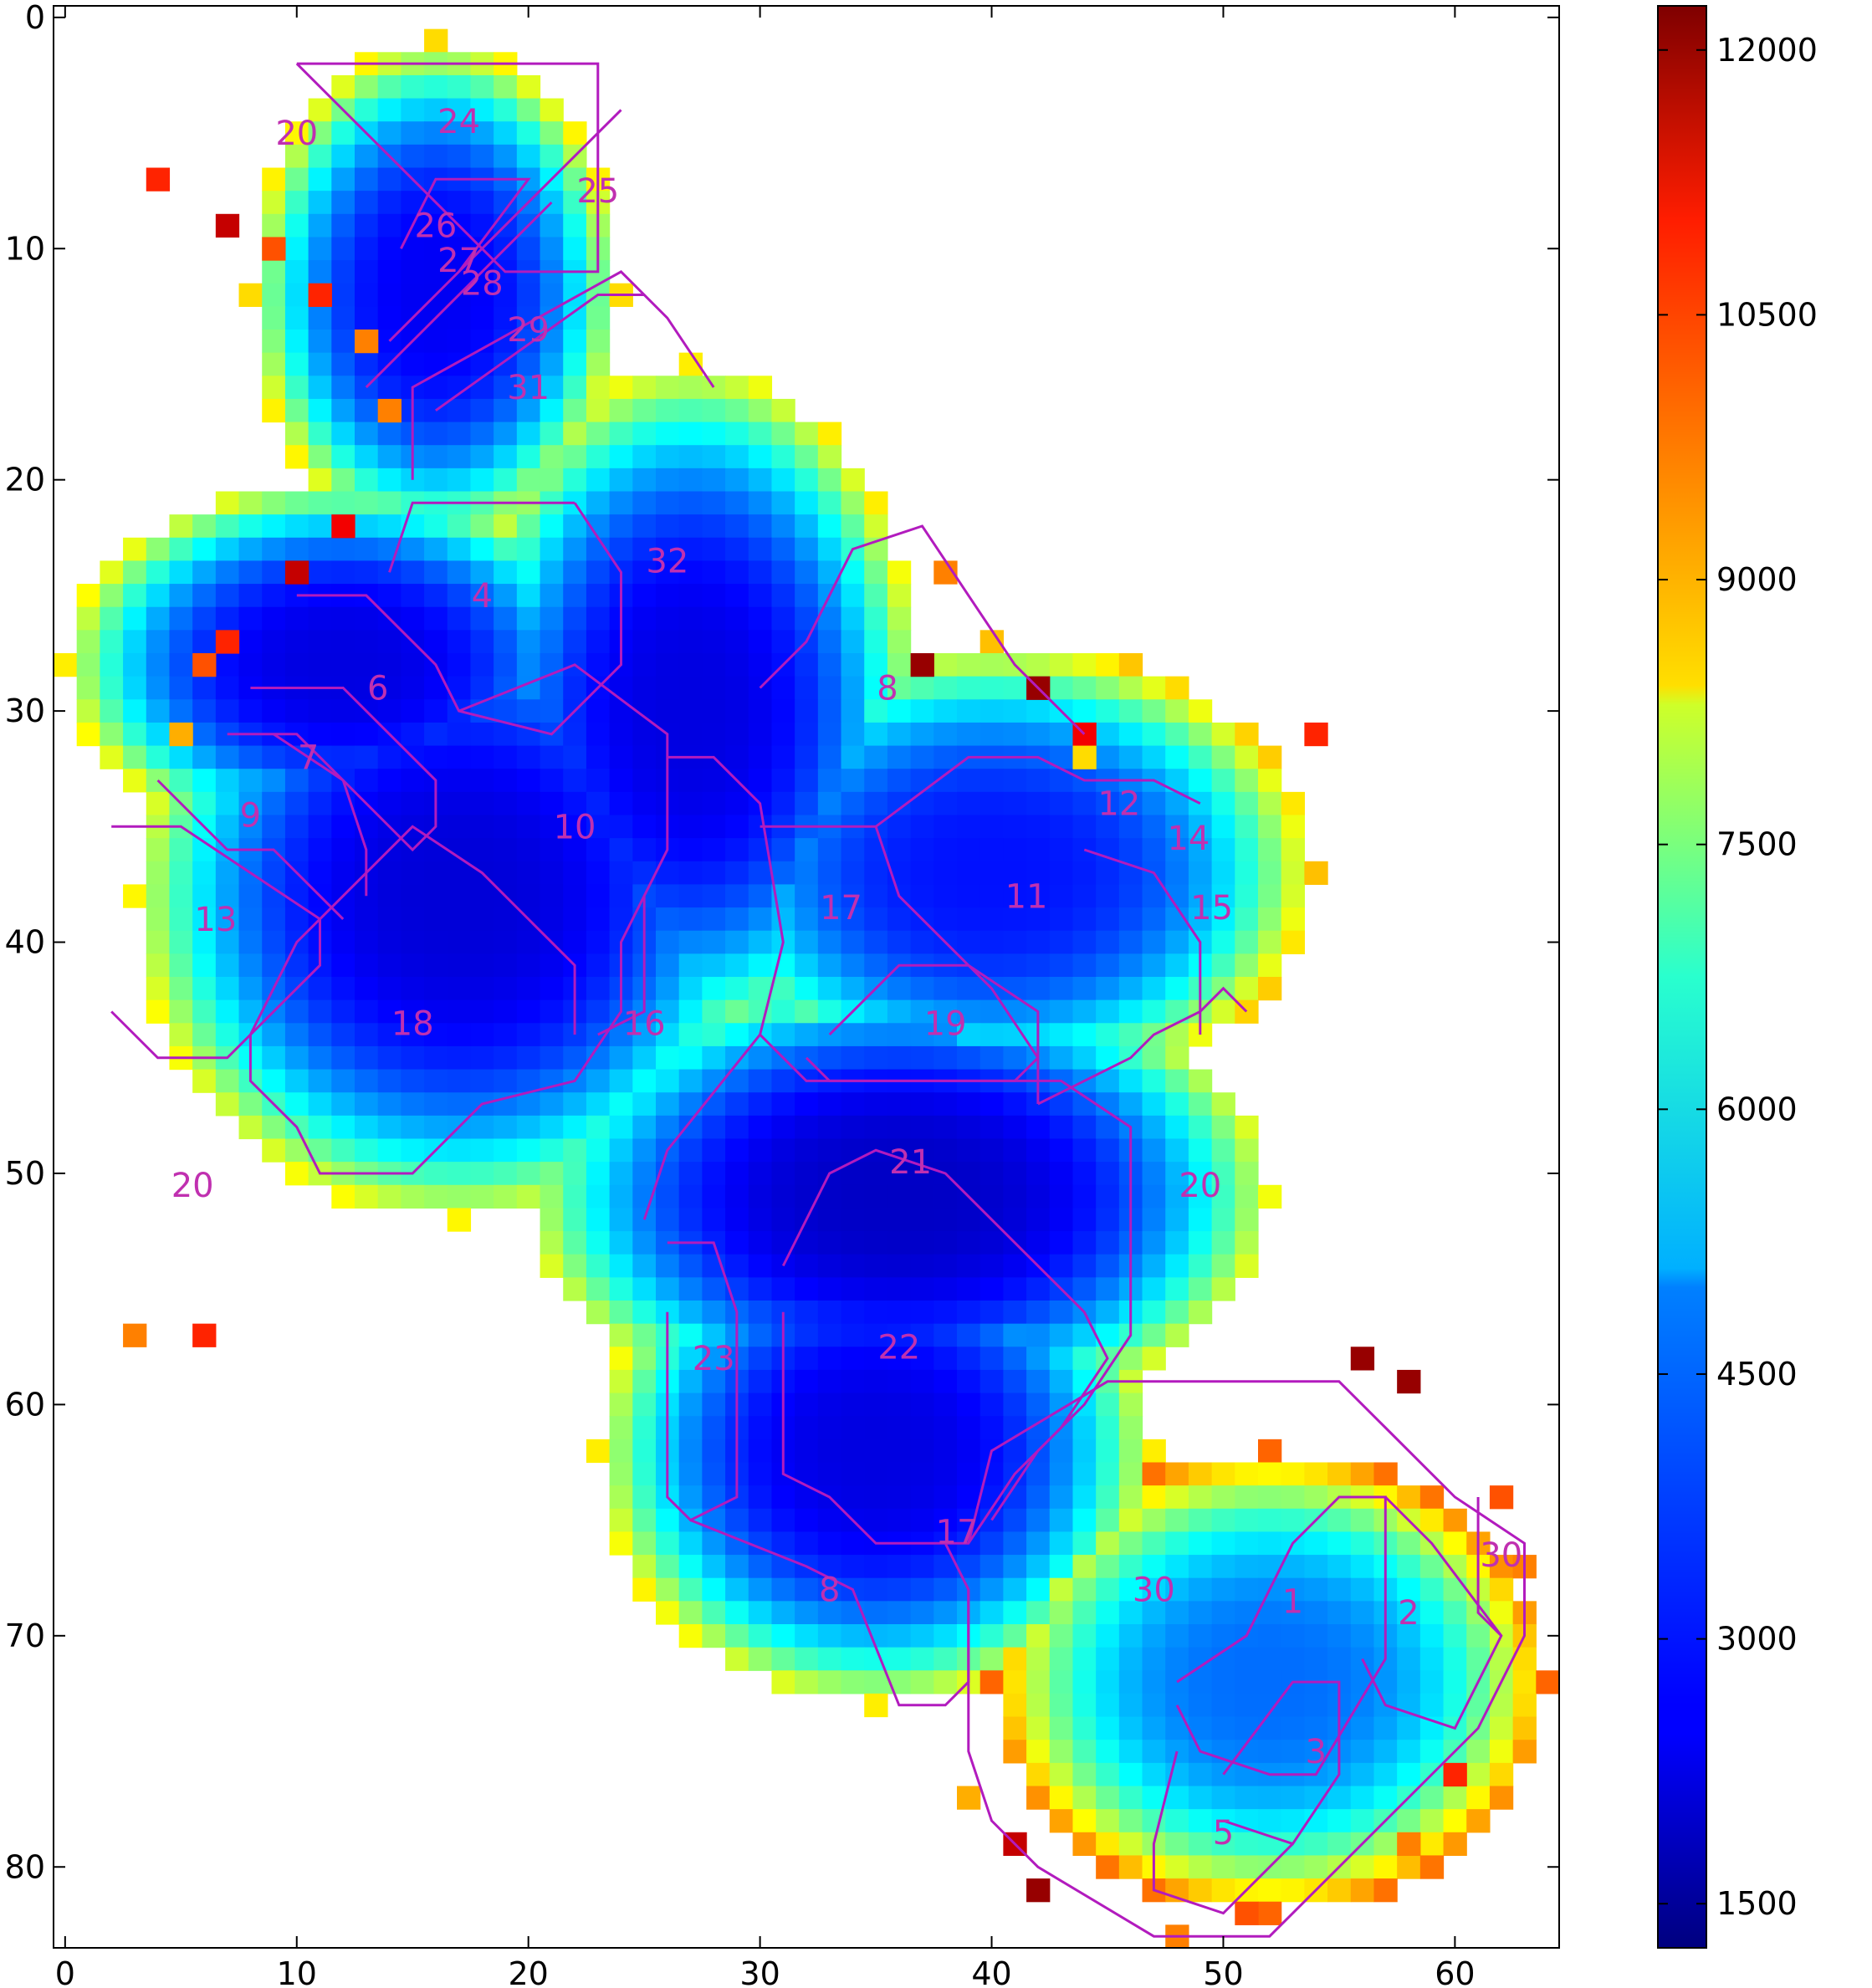 The width and height of the screenshot is (1872, 1988). I want to click on region-label: 8, so click(829, 1590).